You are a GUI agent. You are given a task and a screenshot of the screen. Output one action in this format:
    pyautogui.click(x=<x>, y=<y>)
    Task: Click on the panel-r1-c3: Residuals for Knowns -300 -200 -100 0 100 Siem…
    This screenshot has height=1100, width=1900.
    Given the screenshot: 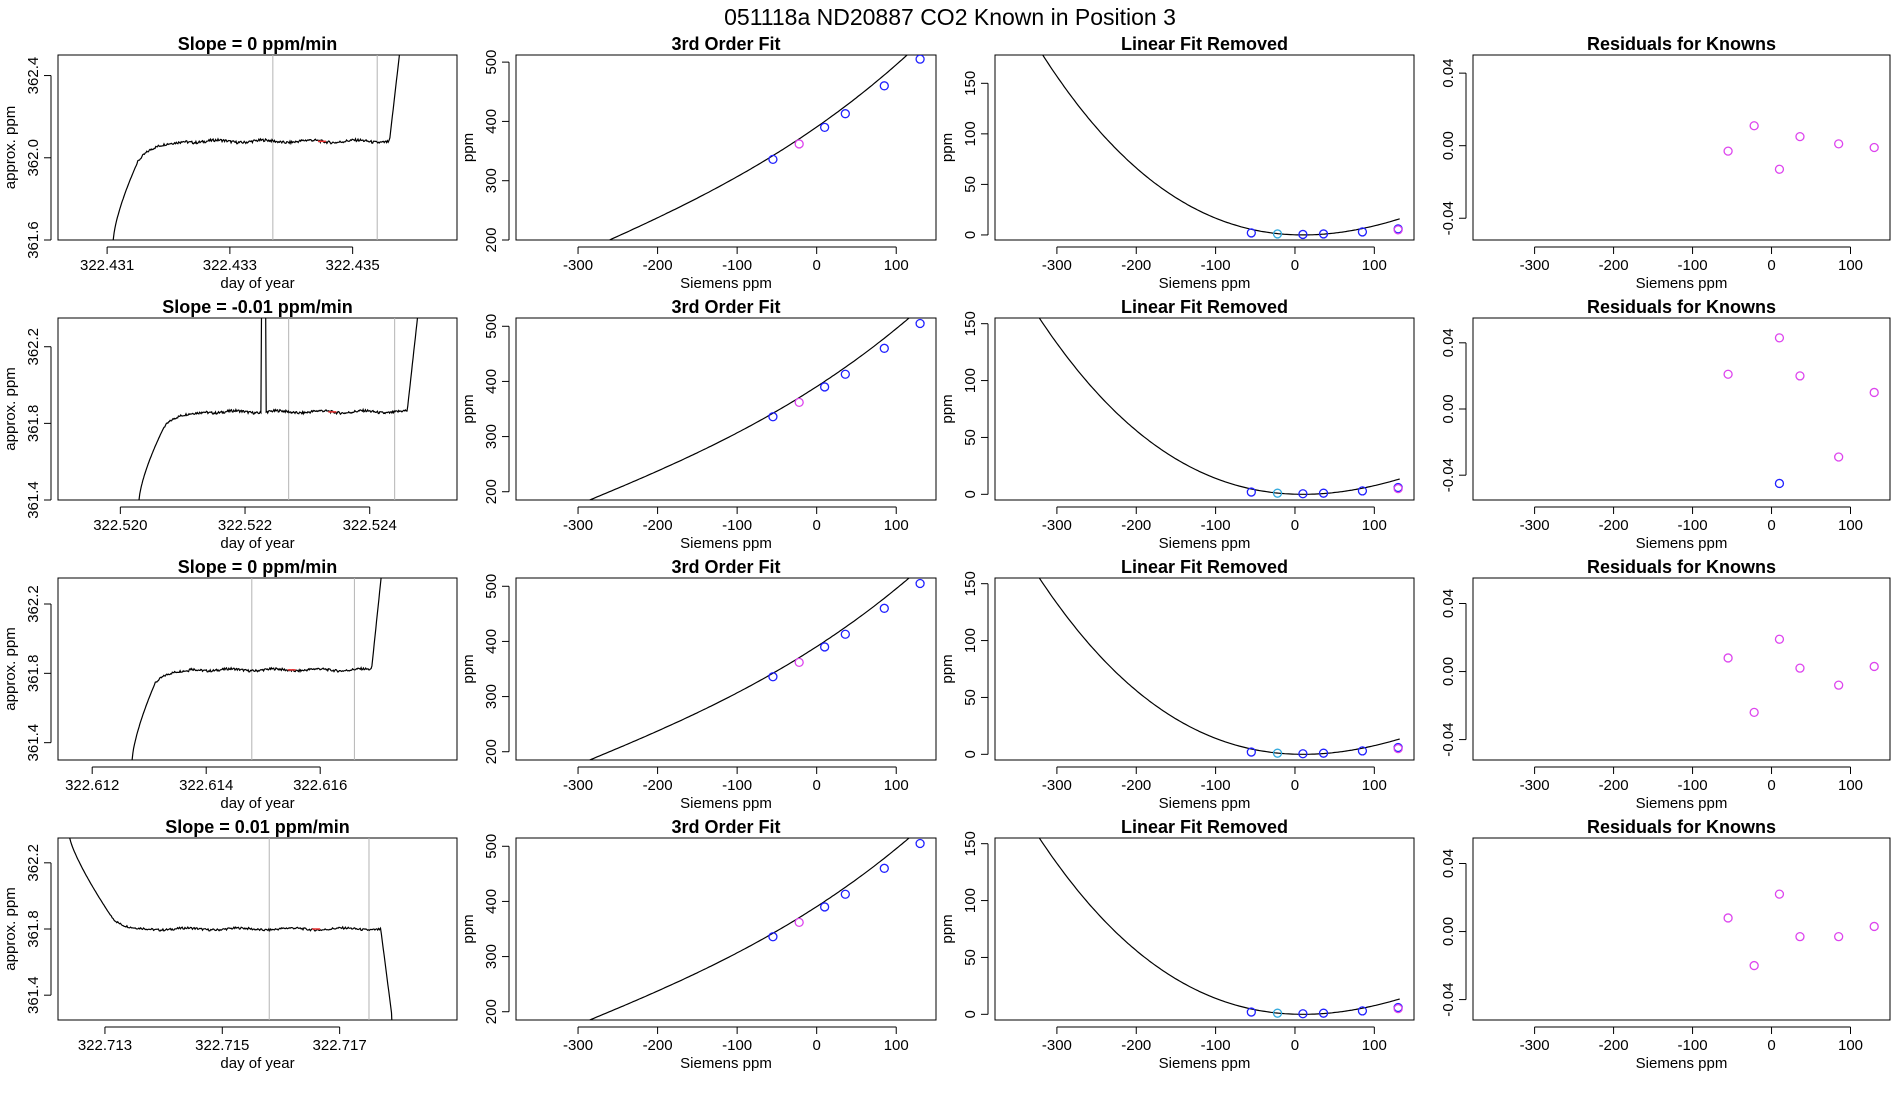 What is the action you would take?
    pyautogui.click(x=1665, y=424)
    